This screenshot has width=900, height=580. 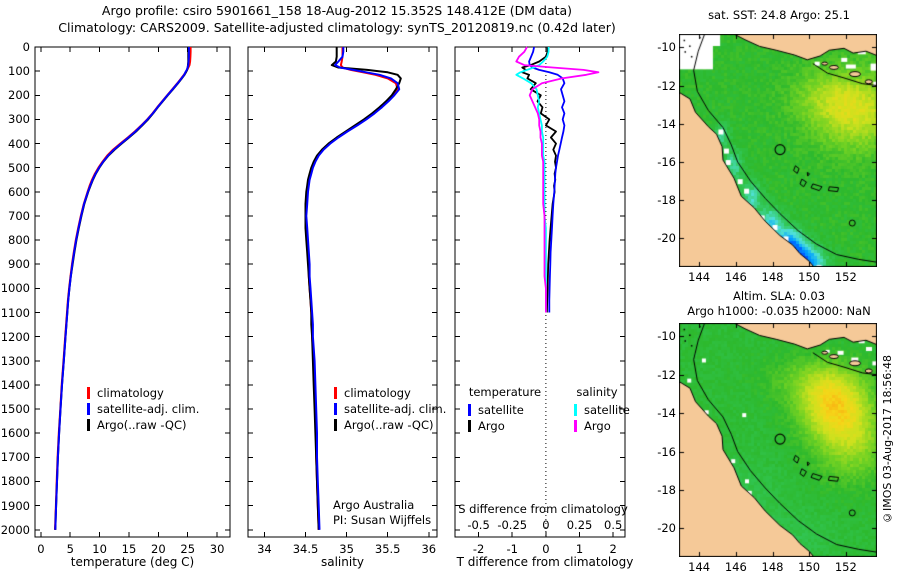 What do you see at coordinates (779, 15) in the screenshot?
I see `sst-map-title: sat. SST: 24.8 Argo: 25.1` at bounding box center [779, 15].